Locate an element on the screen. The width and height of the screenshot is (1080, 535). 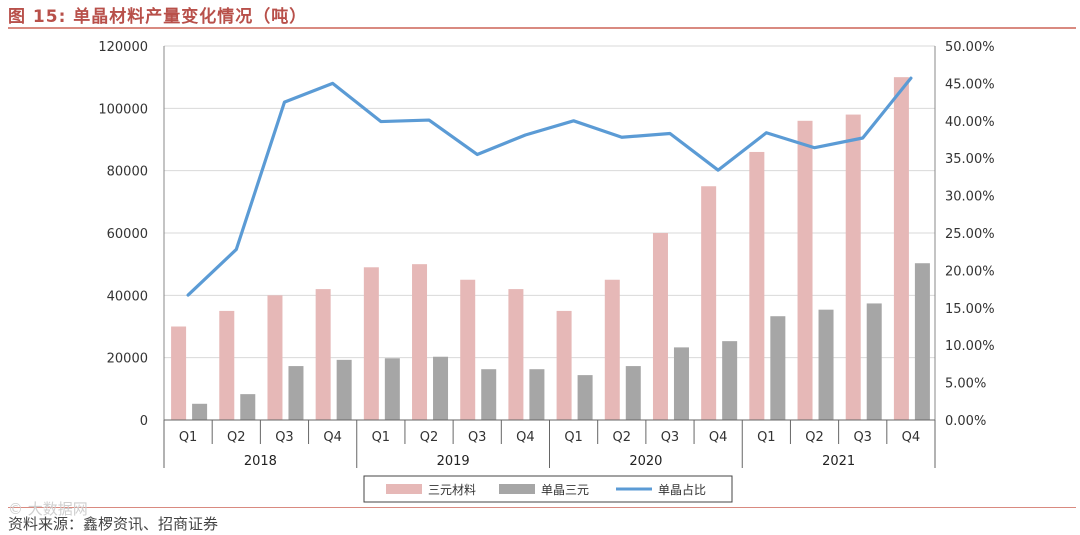
y-right-tick-label: 35.00% is located at coordinates (970, 159).